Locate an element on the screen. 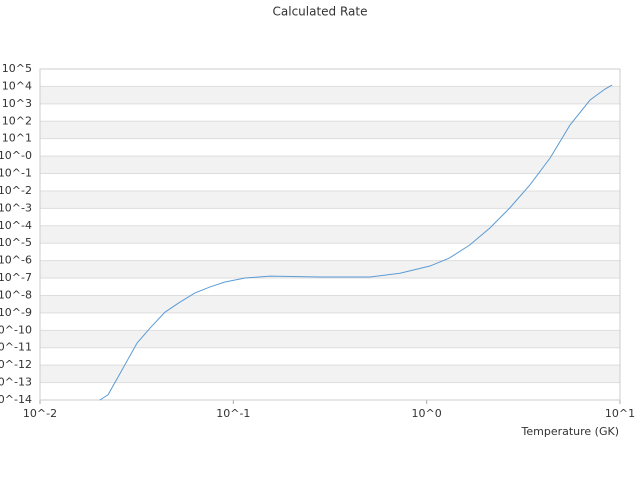 The height and width of the screenshot is (480, 640). y-tick-label: 10^-8 is located at coordinates (16, 294).